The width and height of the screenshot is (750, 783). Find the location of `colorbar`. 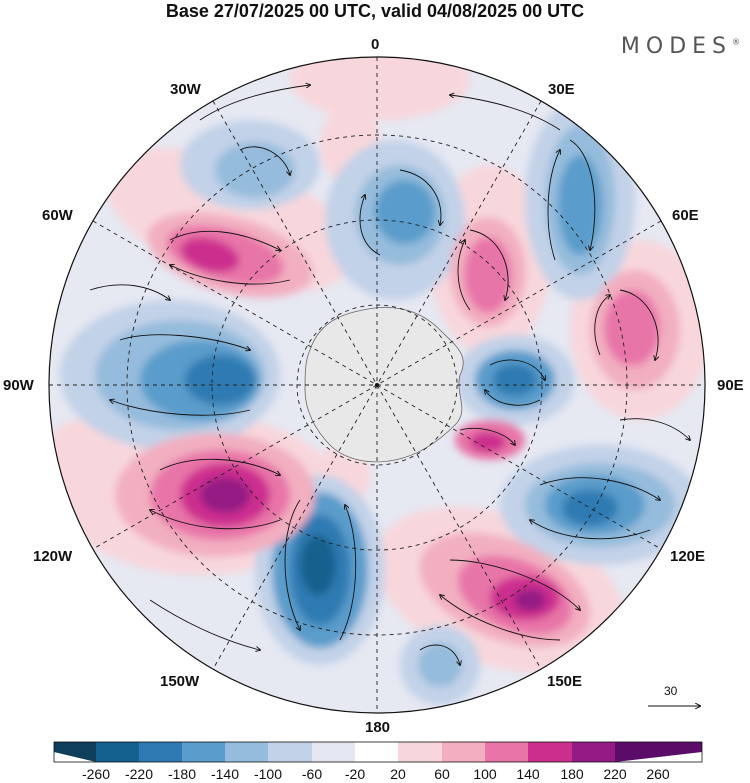

colorbar is located at coordinates (378, 752).